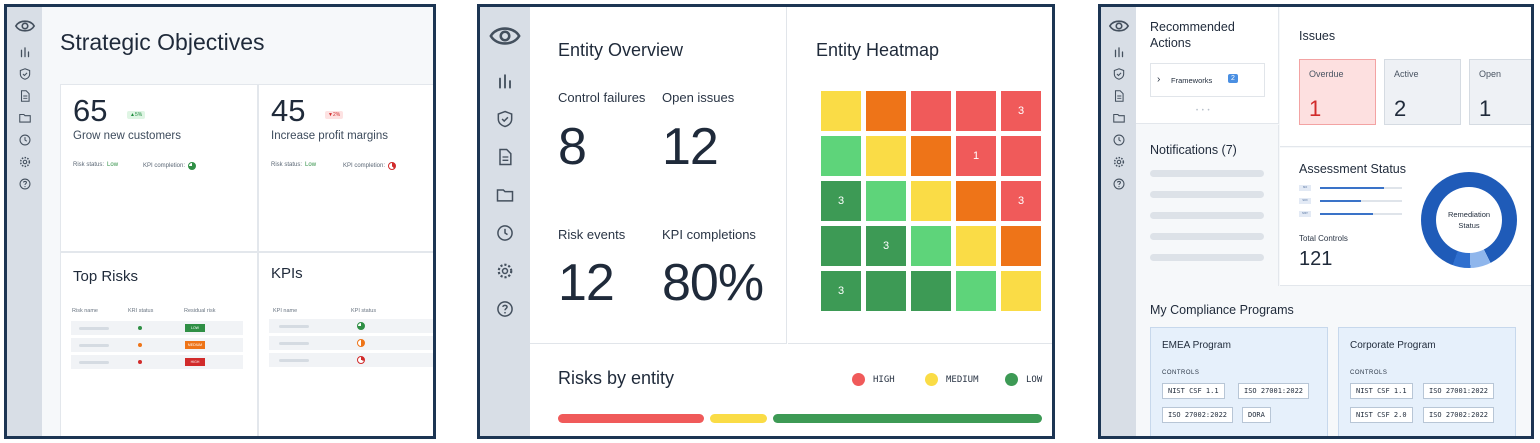  What do you see at coordinates (738, 418) in the screenshot?
I see `risk-bar-medium` at bounding box center [738, 418].